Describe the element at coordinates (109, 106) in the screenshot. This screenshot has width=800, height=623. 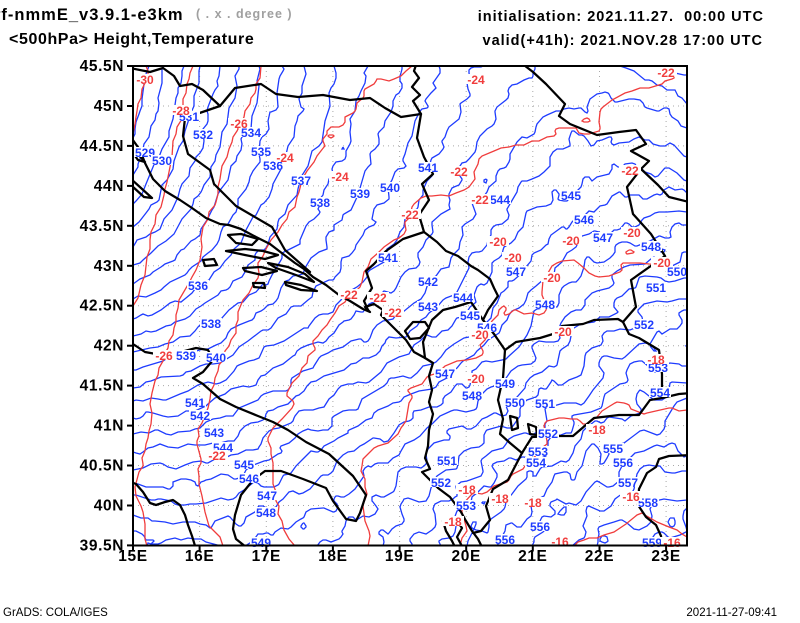
I see `svg-text: 45N` at that location.